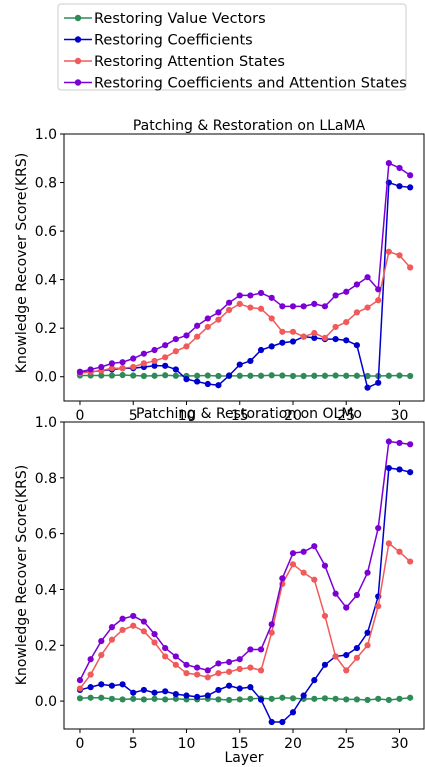 This screenshot has height=767, width=425. What do you see at coordinates (80, 416) in the screenshot?
I see `x-tick-label-llama: 0` at bounding box center [80, 416].